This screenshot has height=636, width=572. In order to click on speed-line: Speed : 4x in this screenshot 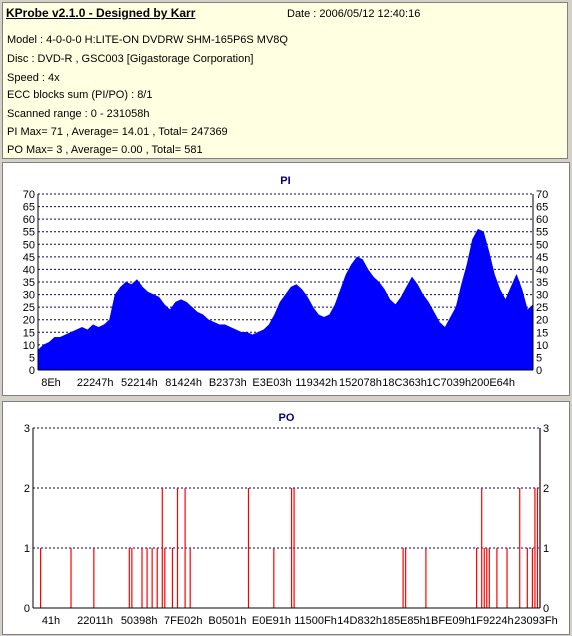, I will do `click(33, 78)`.